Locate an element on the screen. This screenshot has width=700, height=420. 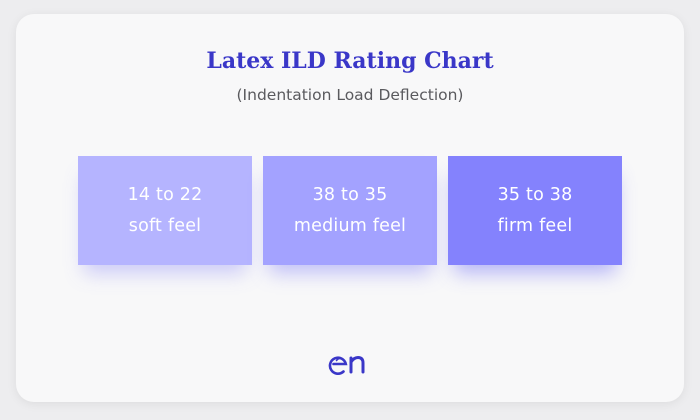
tile-range: 35 to 38 is located at coordinates (535, 194).